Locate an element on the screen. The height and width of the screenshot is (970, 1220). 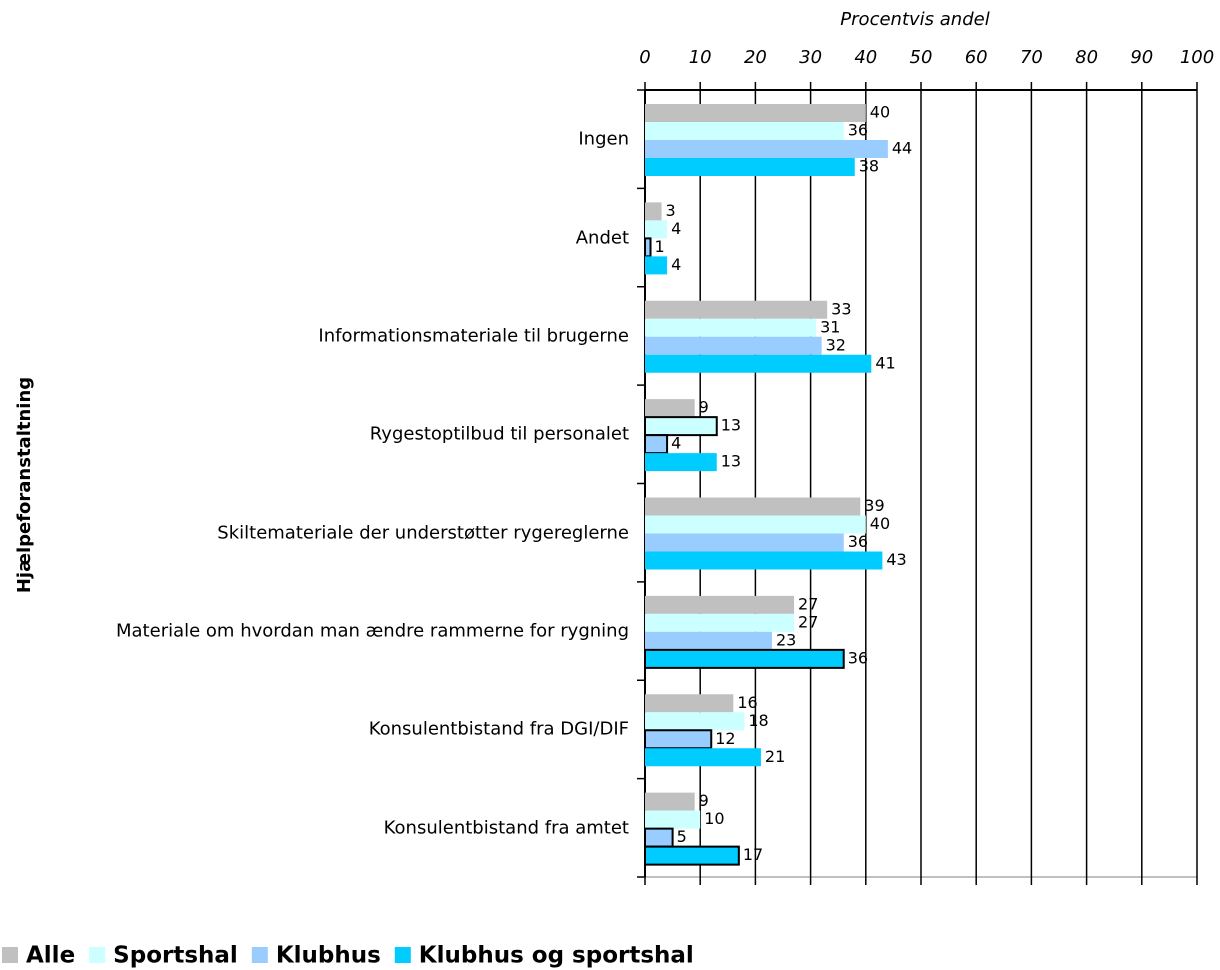
data-label: 44 is located at coordinates (902, 148).